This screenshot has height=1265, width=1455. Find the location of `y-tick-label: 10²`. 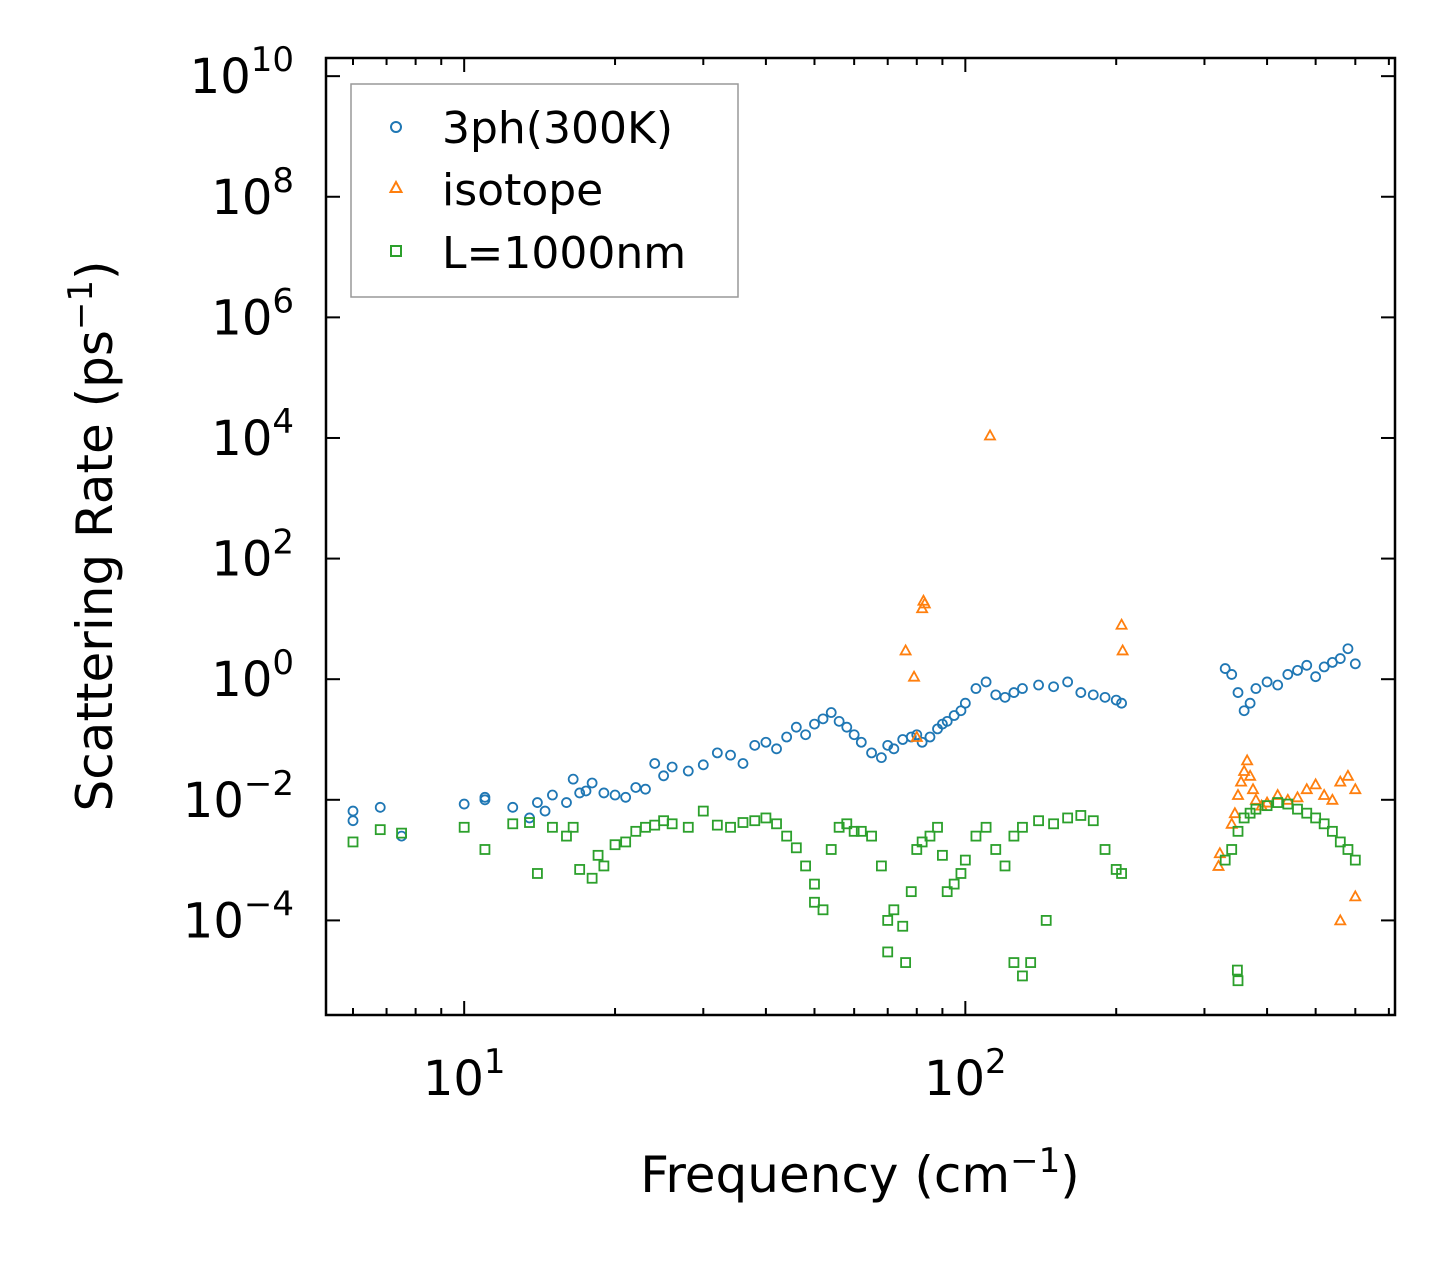

y-tick-label: 10² is located at coordinates (252, 555).